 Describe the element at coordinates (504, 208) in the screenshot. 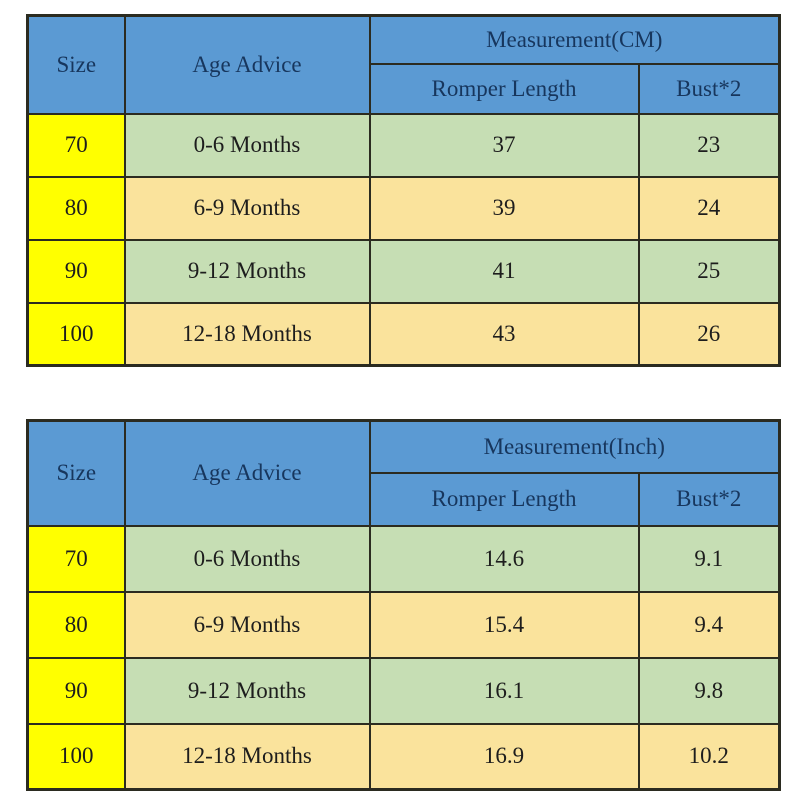

I see `length-cell: 39` at that location.